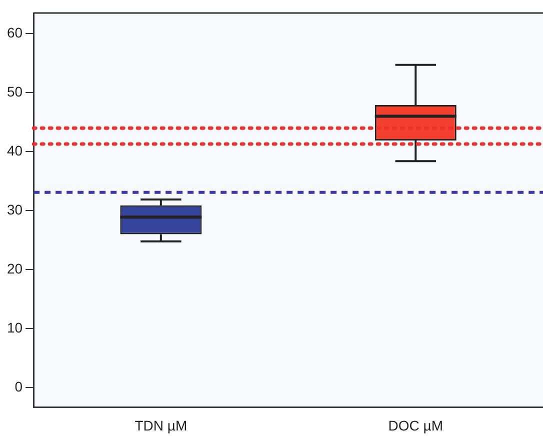 The width and height of the screenshot is (543, 442). I want to click on x-tick-label: TDN µM, so click(161, 425).